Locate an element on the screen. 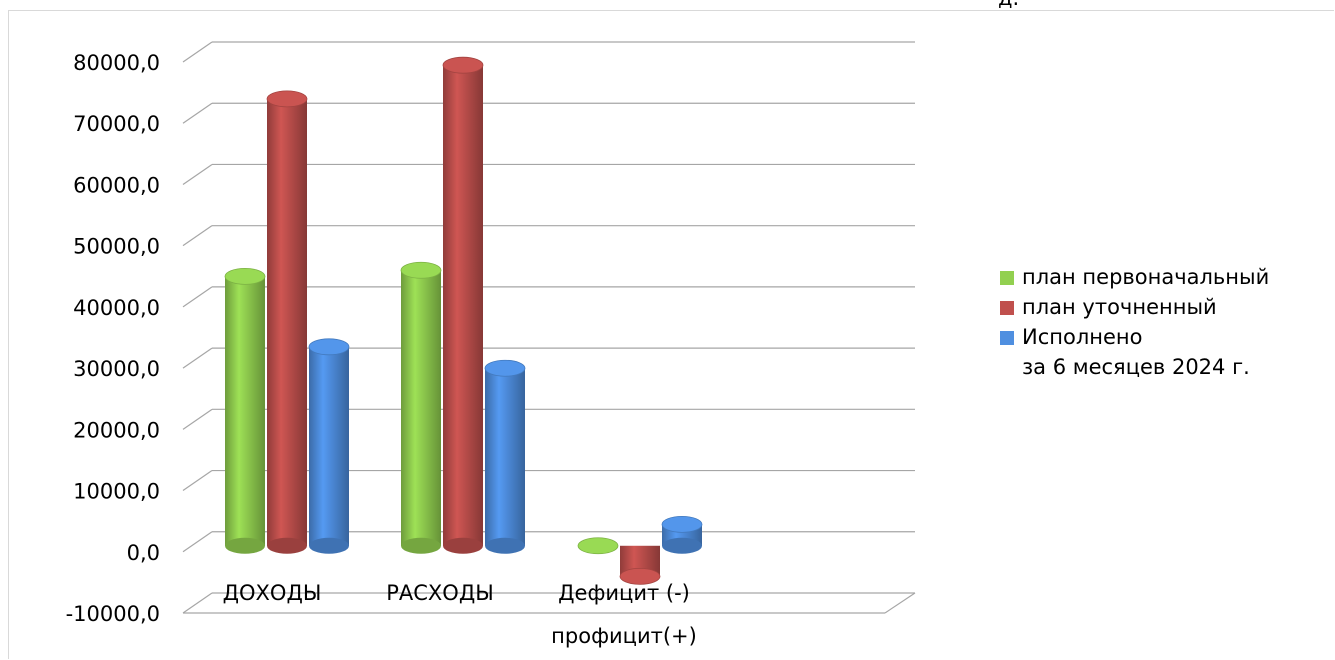 Image resolution: width=1335 pixels, height=660 pixels. y-tick-label: 50000,0 is located at coordinates (116, 247).